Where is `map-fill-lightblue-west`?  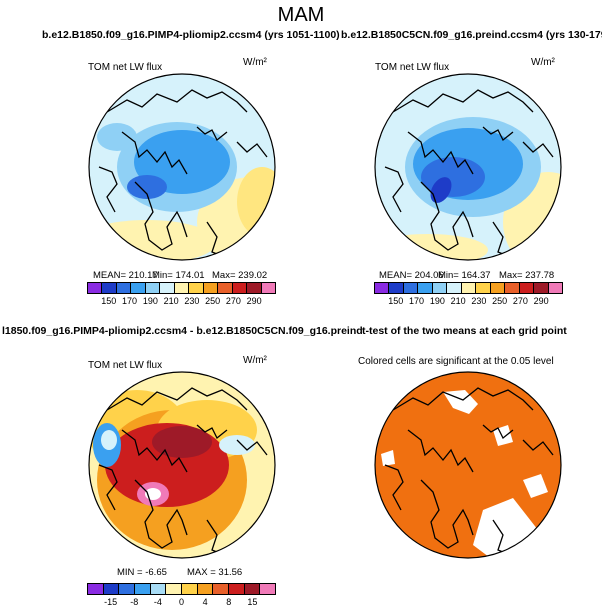
map-fill-lightblue-west is located at coordinates (117, 137).